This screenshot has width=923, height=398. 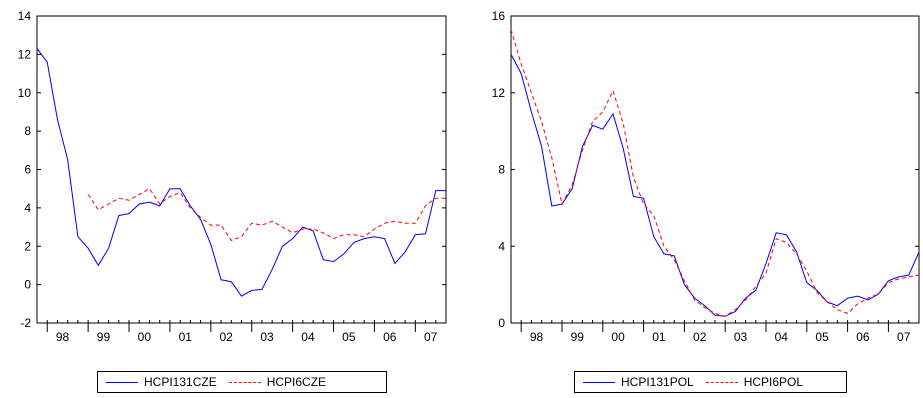 What do you see at coordinates (657, 382) in the screenshot?
I see `legend-label: HCPI131POL` at bounding box center [657, 382].